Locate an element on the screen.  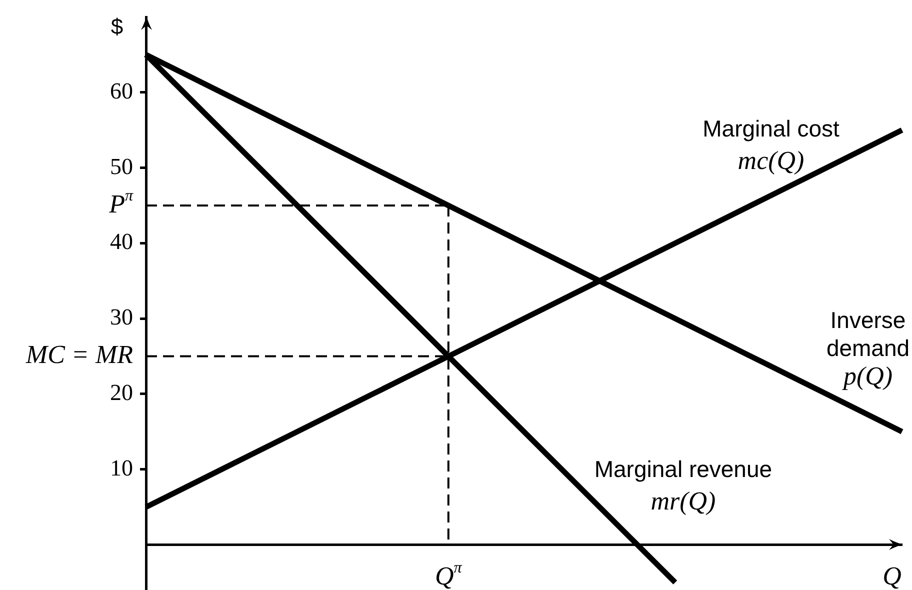
series-label: Marginal revenue mr(Q) is located at coordinates (683, 486).